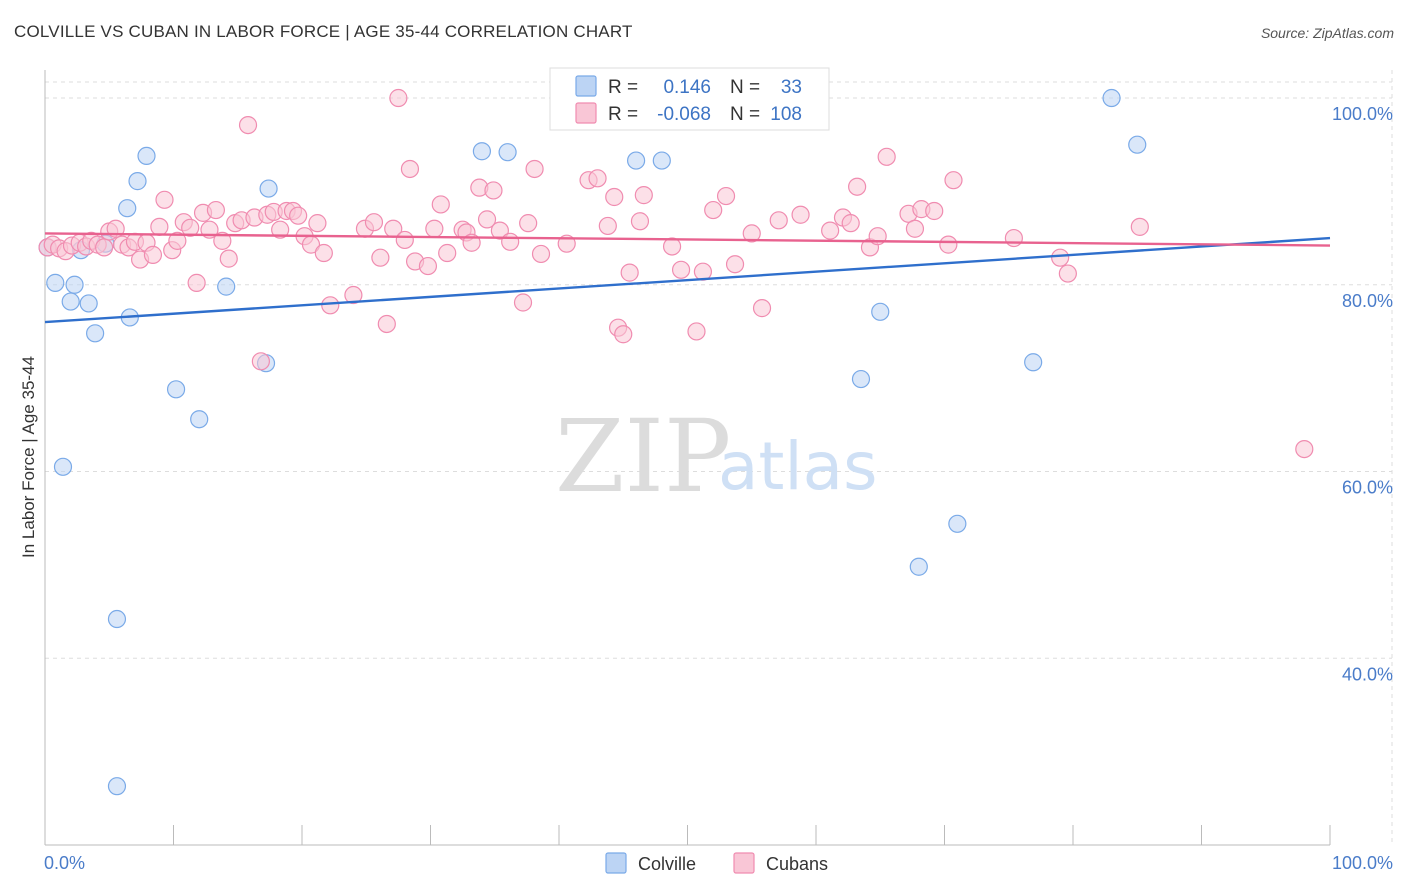  What do you see at coordinates (684, 114) in the screenshot?
I see `stats-r-value: -0.068` at bounding box center [684, 114].